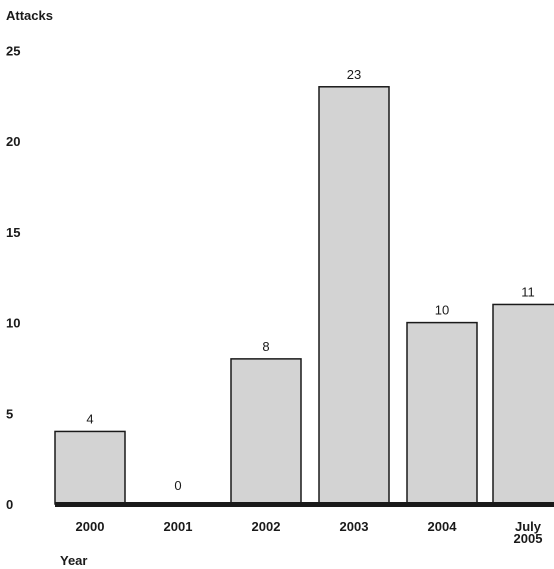 The width and height of the screenshot is (554, 569). I want to click on x-axis-label: Year, so click(73, 560).